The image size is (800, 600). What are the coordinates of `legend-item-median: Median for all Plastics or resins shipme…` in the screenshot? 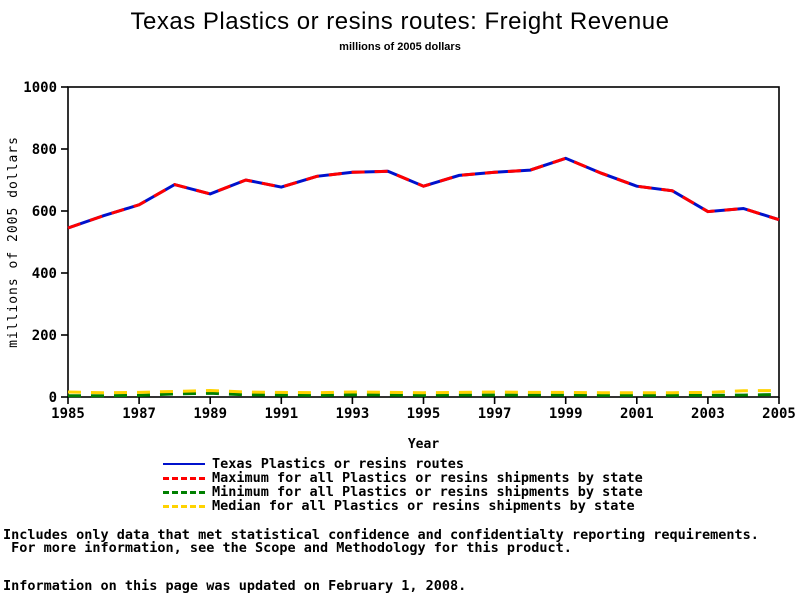 It's located at (403, 506).